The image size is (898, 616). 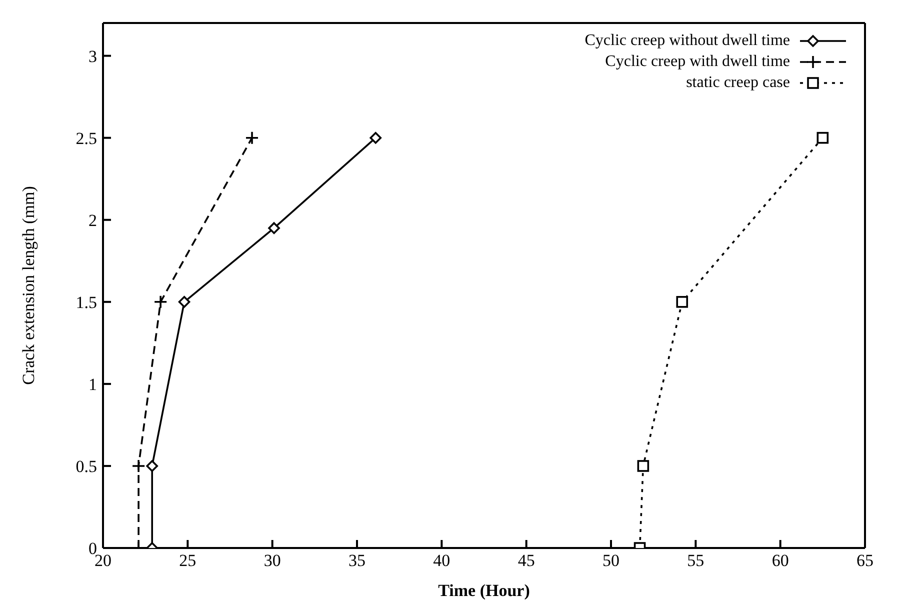 I want to click on y-tick-label: 1, so click(x=92, y=384).